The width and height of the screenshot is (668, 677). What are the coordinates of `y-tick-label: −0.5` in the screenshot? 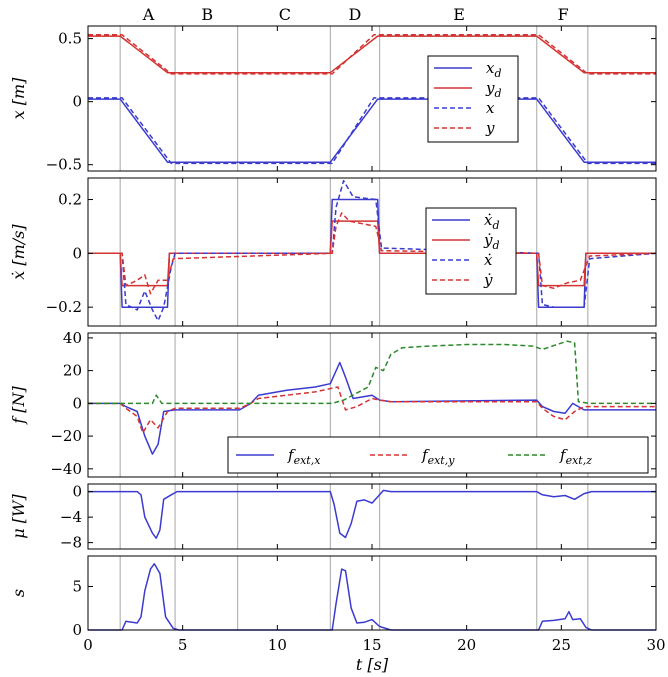 It's located at (64, 165).